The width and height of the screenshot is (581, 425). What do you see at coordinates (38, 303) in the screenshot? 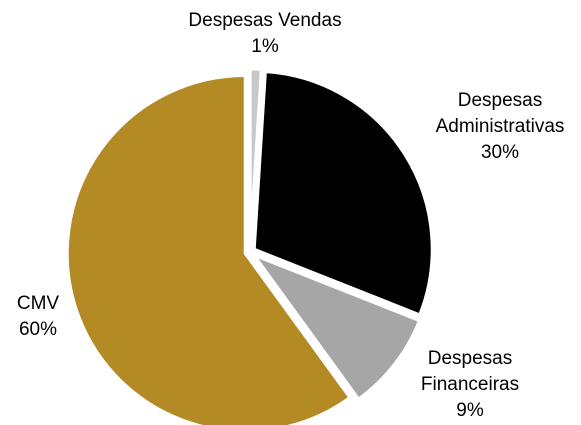
I see `category-label: CMV` at bounding box center [38, 303].